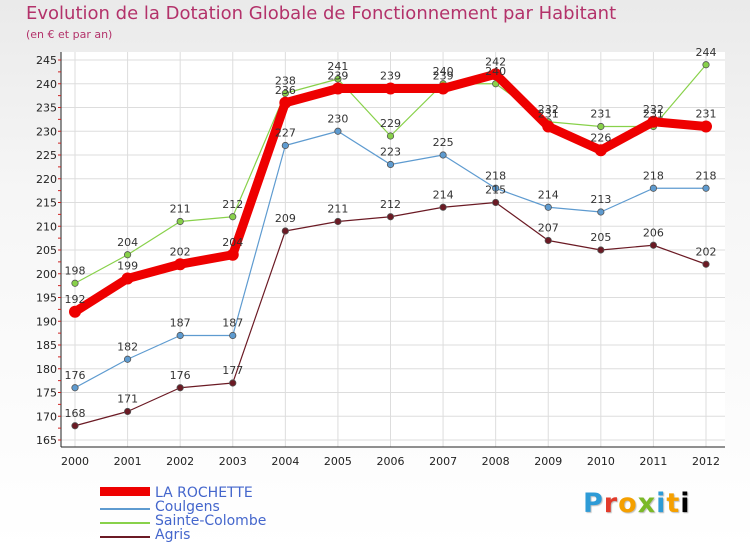 This screenshot has height=550, width=750. What do you see at coordinates (338, 461) in the screenshot?
I see `x-tick-label: 2005` at bounding box center [338, 461].